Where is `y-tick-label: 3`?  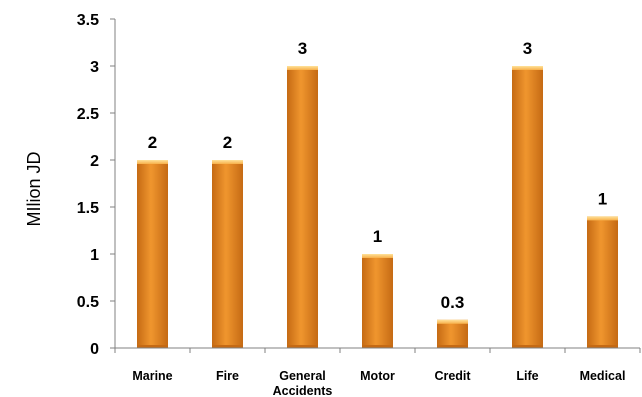 y-tick-label: 3 is located at coordinates (94, 67).